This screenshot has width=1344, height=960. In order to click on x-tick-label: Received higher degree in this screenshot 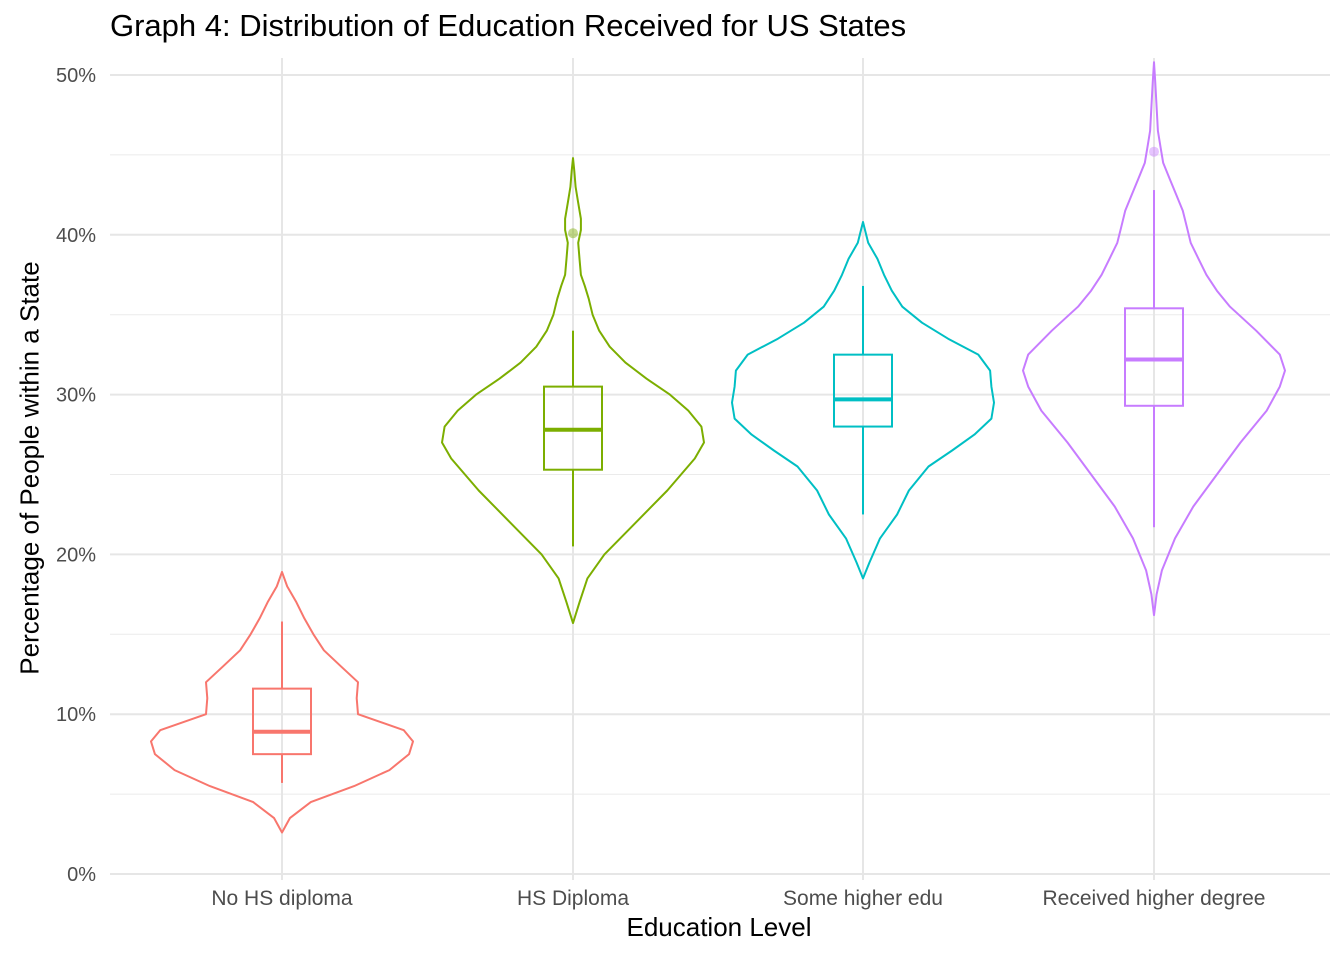, I will do `click(1154, 898)`.